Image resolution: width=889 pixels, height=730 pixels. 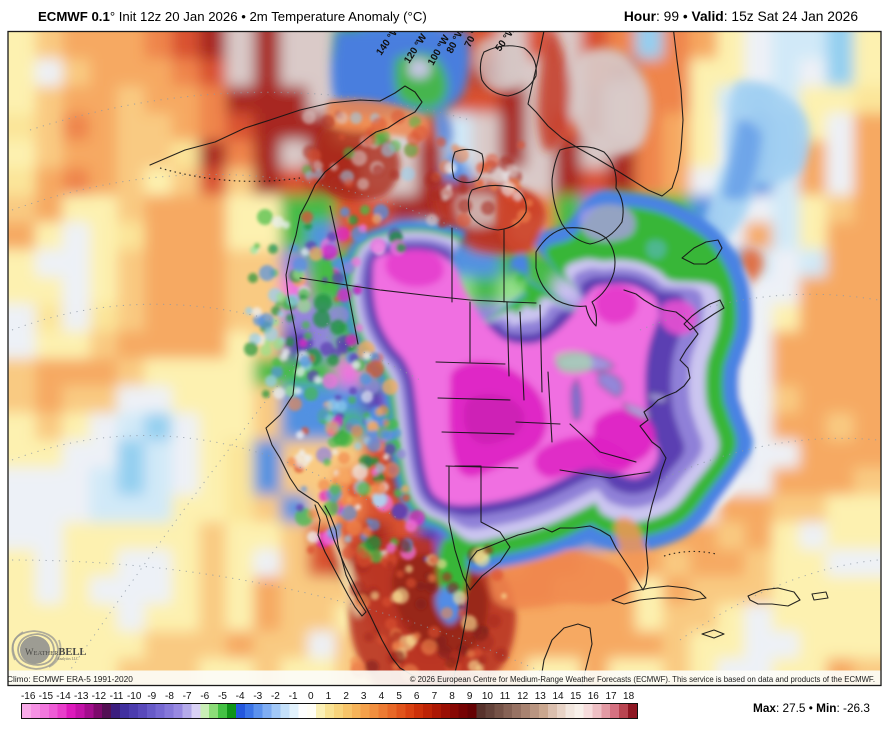 I want to click on svg-text: WEATHERBELL, so click(x=55, y=652).